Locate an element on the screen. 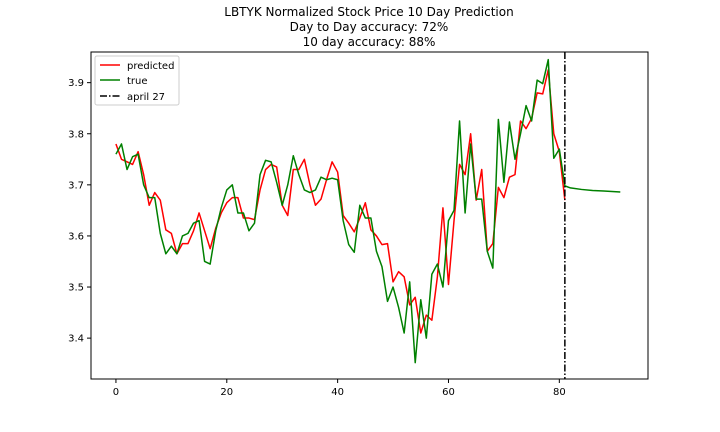 The width and height of the screenshot is (720, 432). y-tick-label: 3.6 is located at coordinates (76, 236).